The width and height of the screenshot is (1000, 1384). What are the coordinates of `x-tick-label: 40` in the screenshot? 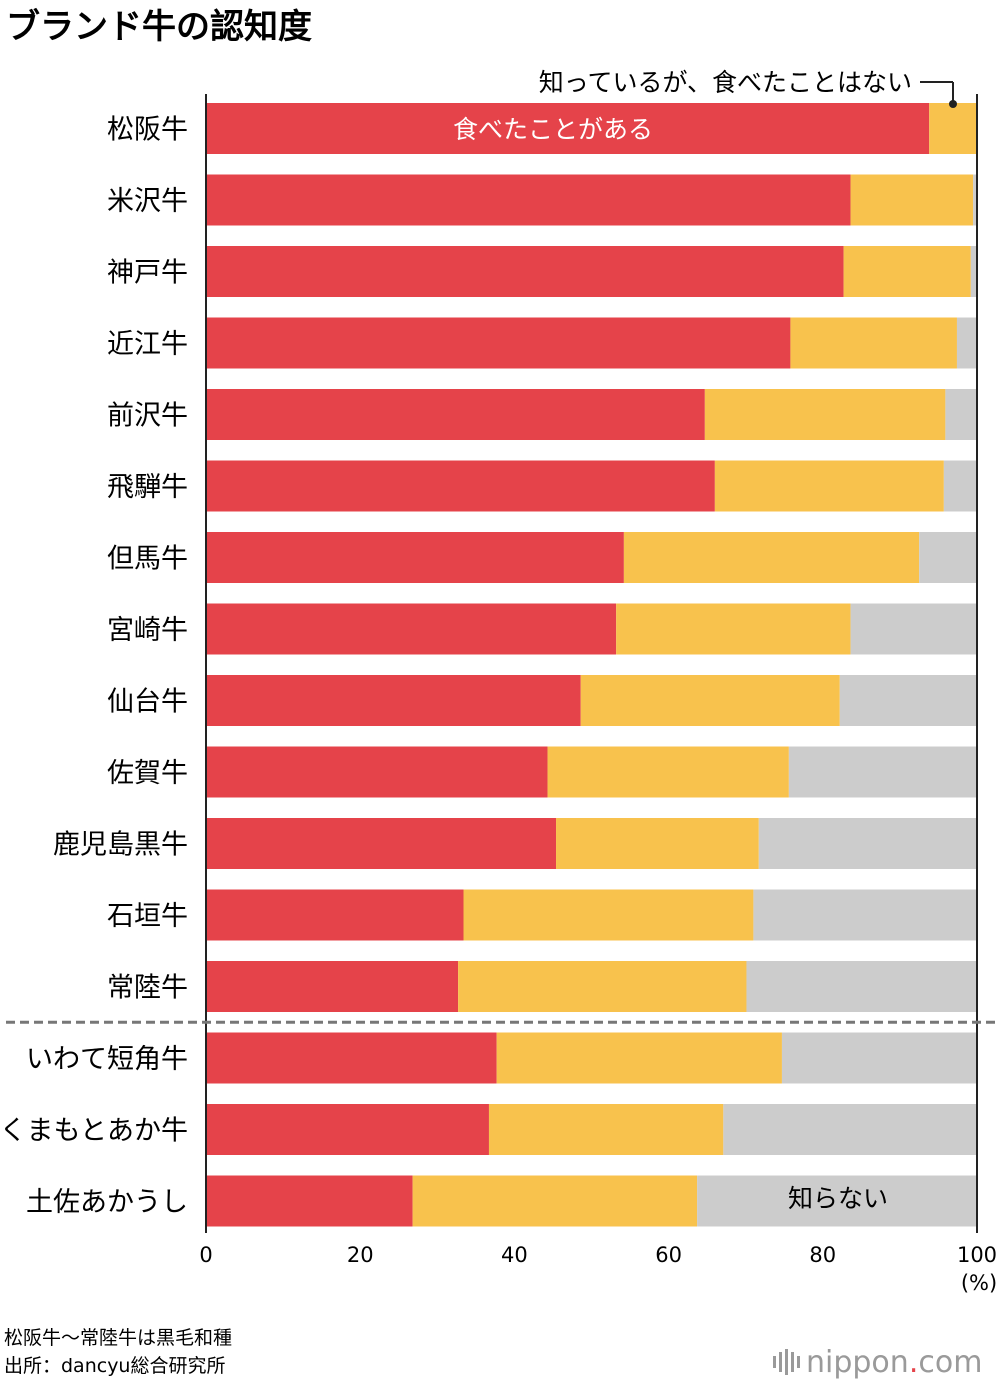 It's located at (514, 1255).